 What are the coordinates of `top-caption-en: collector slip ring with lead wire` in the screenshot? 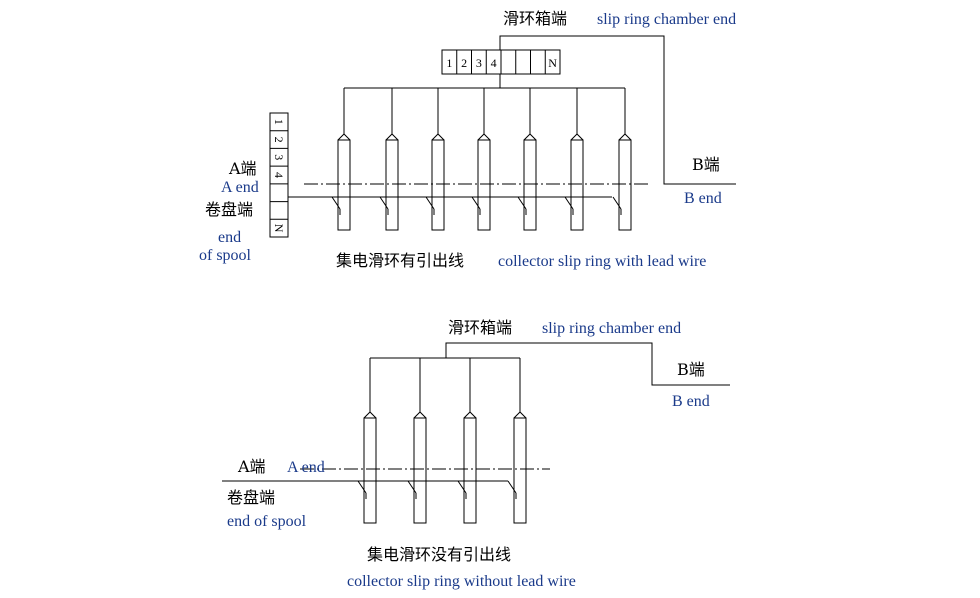 It's located at (602, 261).